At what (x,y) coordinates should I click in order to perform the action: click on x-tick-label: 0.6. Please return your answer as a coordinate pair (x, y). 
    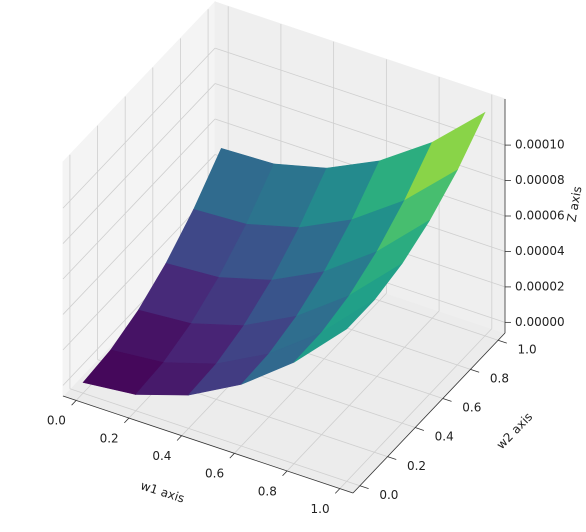
    Looking at the image, I should click on (214, 474).